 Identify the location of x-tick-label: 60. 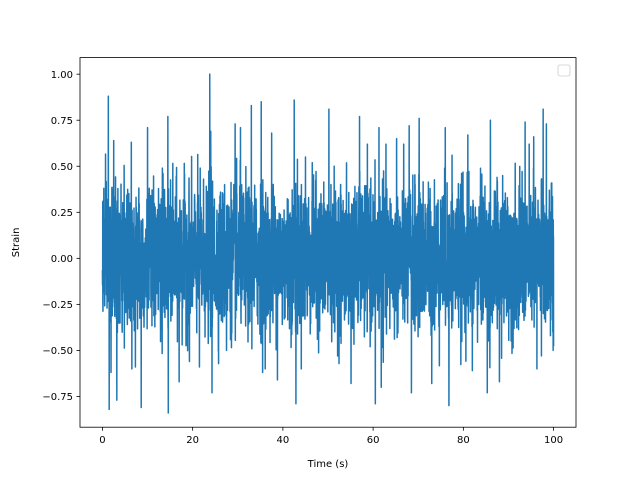
(373, 440).